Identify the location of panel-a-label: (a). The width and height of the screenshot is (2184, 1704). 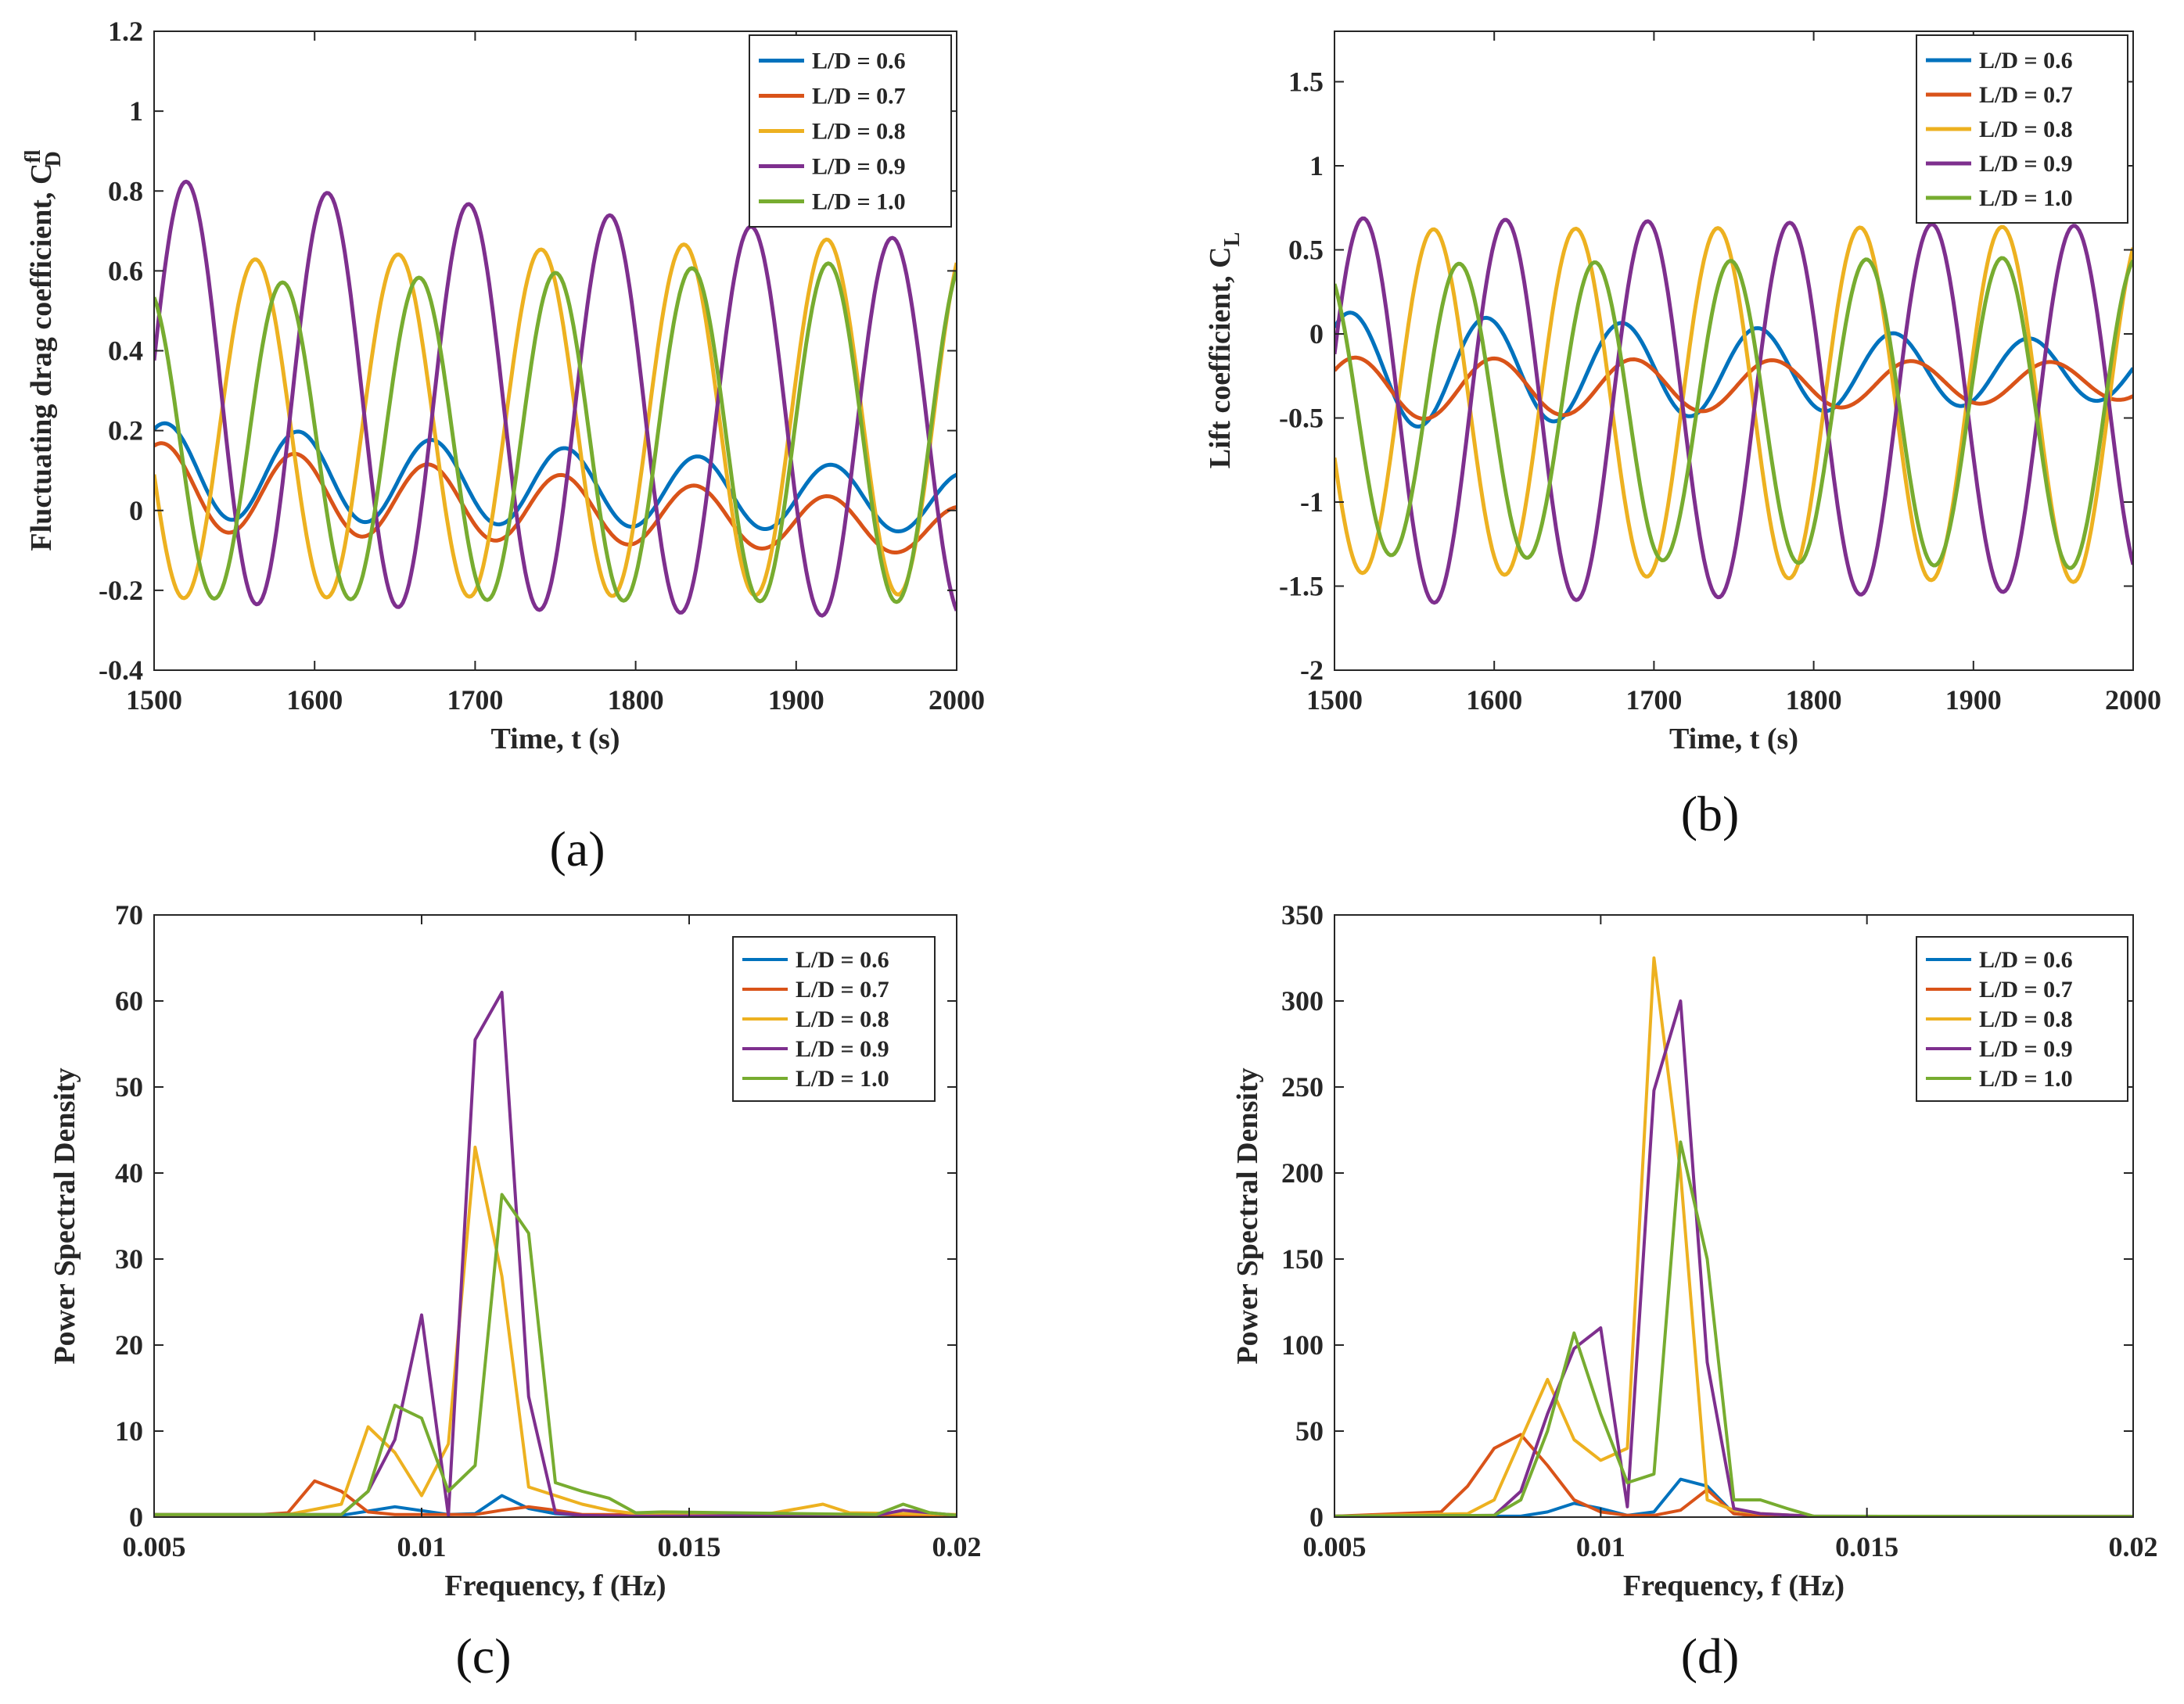
(577, 849).